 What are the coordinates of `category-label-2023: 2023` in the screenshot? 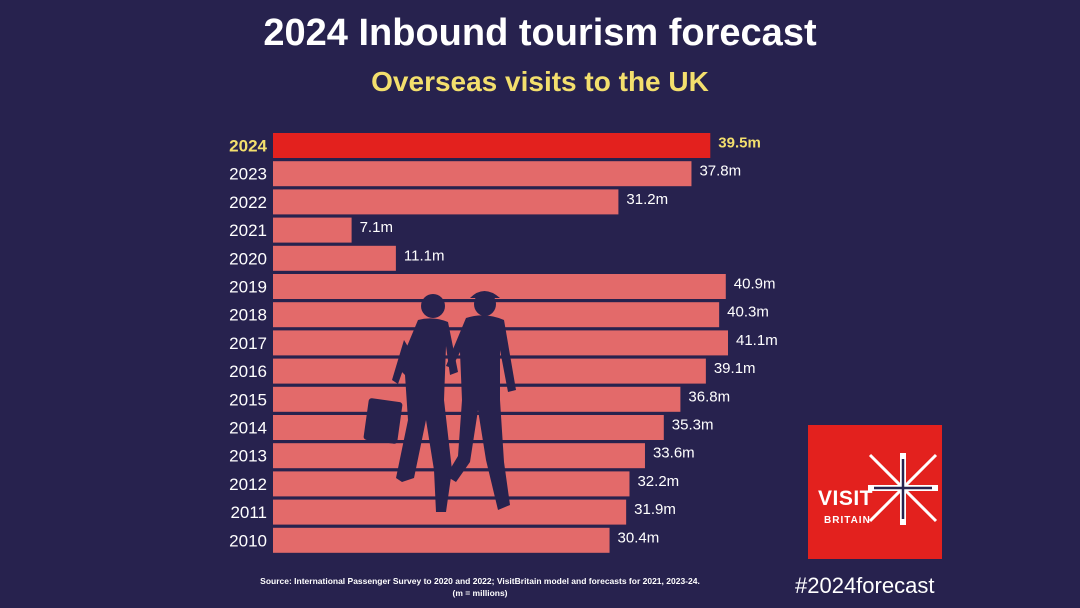 It's located at (248, 174).